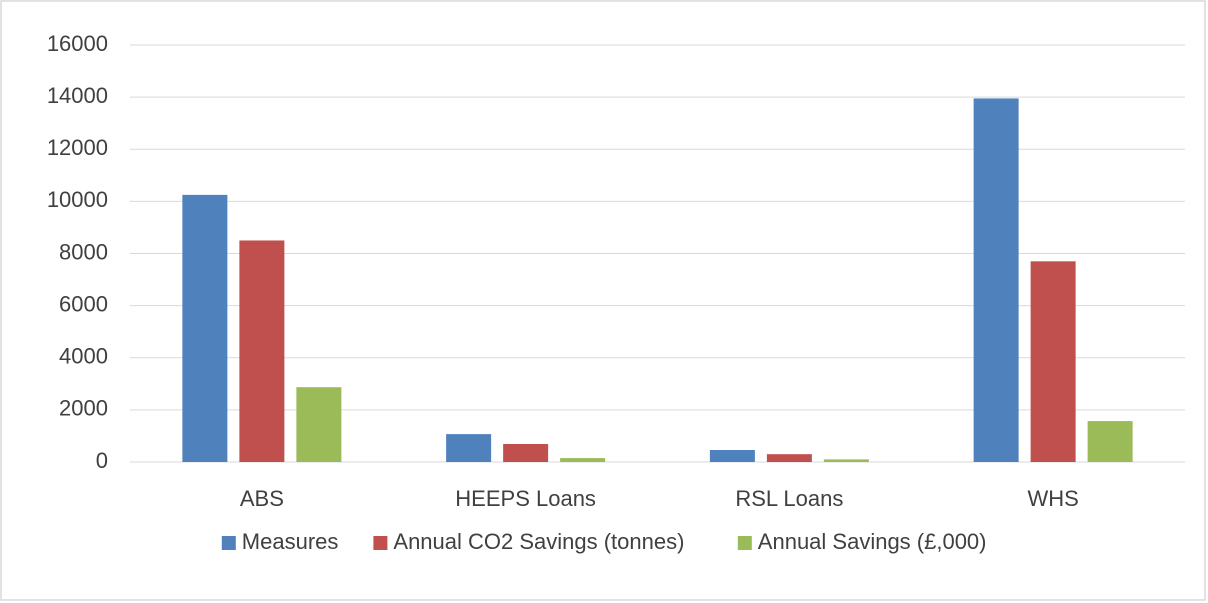 The image size is (1208, 603). Describe the element at coordinates (83, 303) in the screenshot. I see `y-tick-label: 6000` at that location.